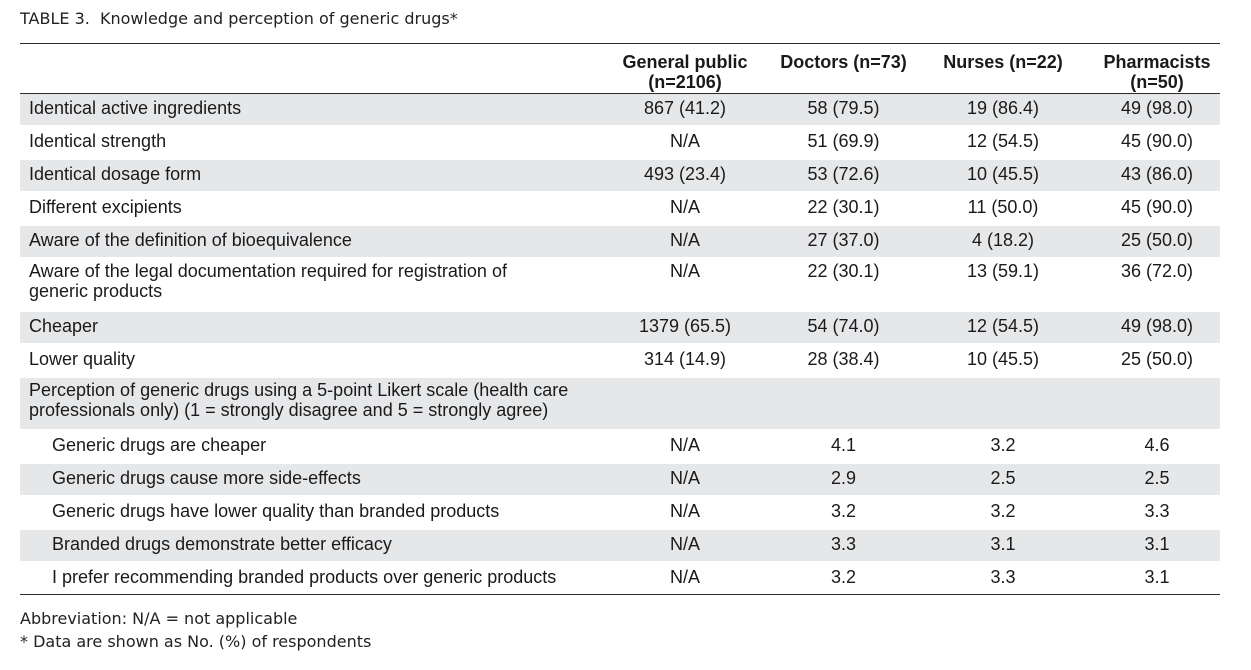 The width and height of the screenshot is (1251, 670). What do you see at coordinates (843, 108) in the screenshot?
I see `cell-doctors: 58 (79.5)` at bounding box center [843, 108].